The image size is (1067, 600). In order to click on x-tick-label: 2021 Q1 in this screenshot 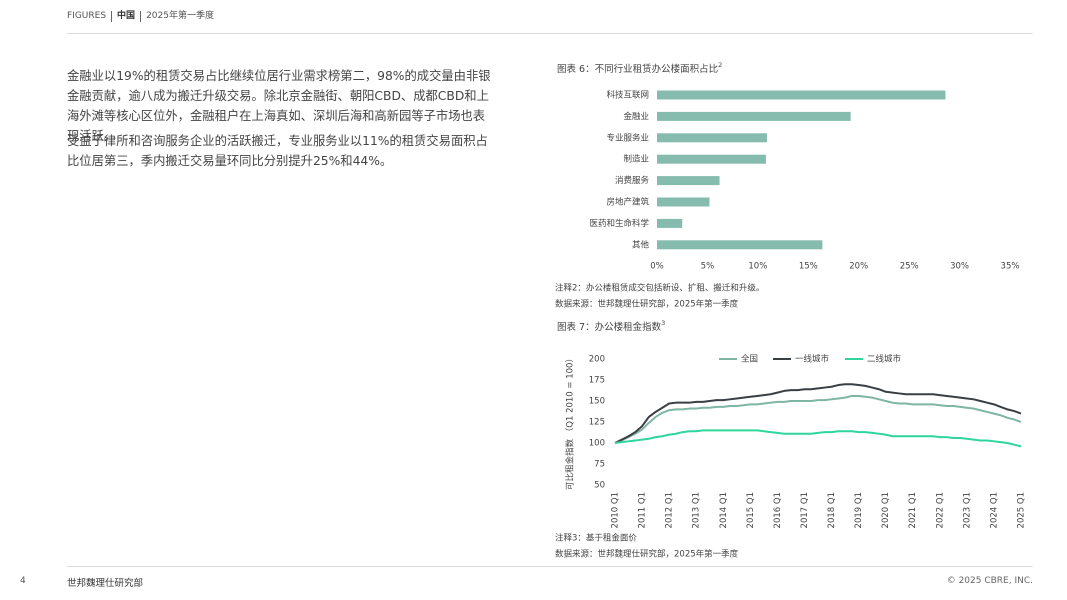, I will do `click(913, 510)`.